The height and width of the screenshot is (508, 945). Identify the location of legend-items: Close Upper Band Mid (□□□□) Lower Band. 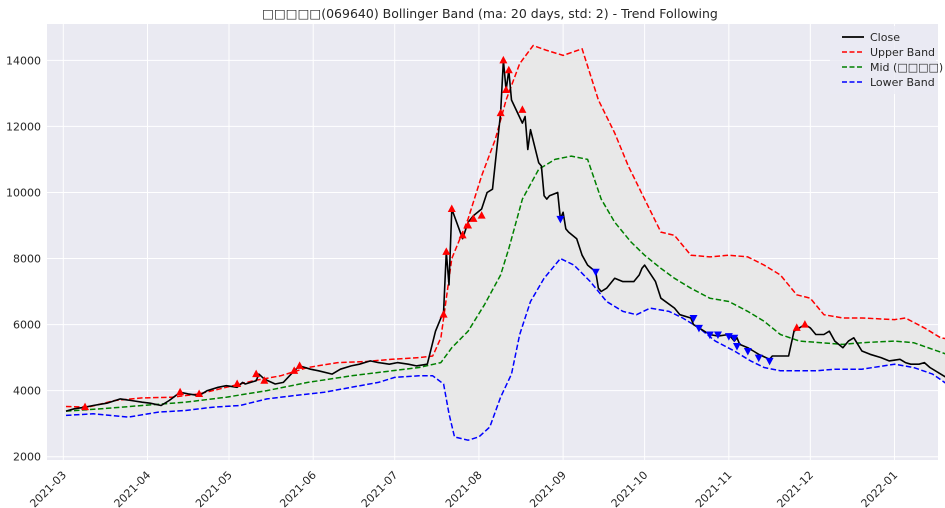
(892, 60).